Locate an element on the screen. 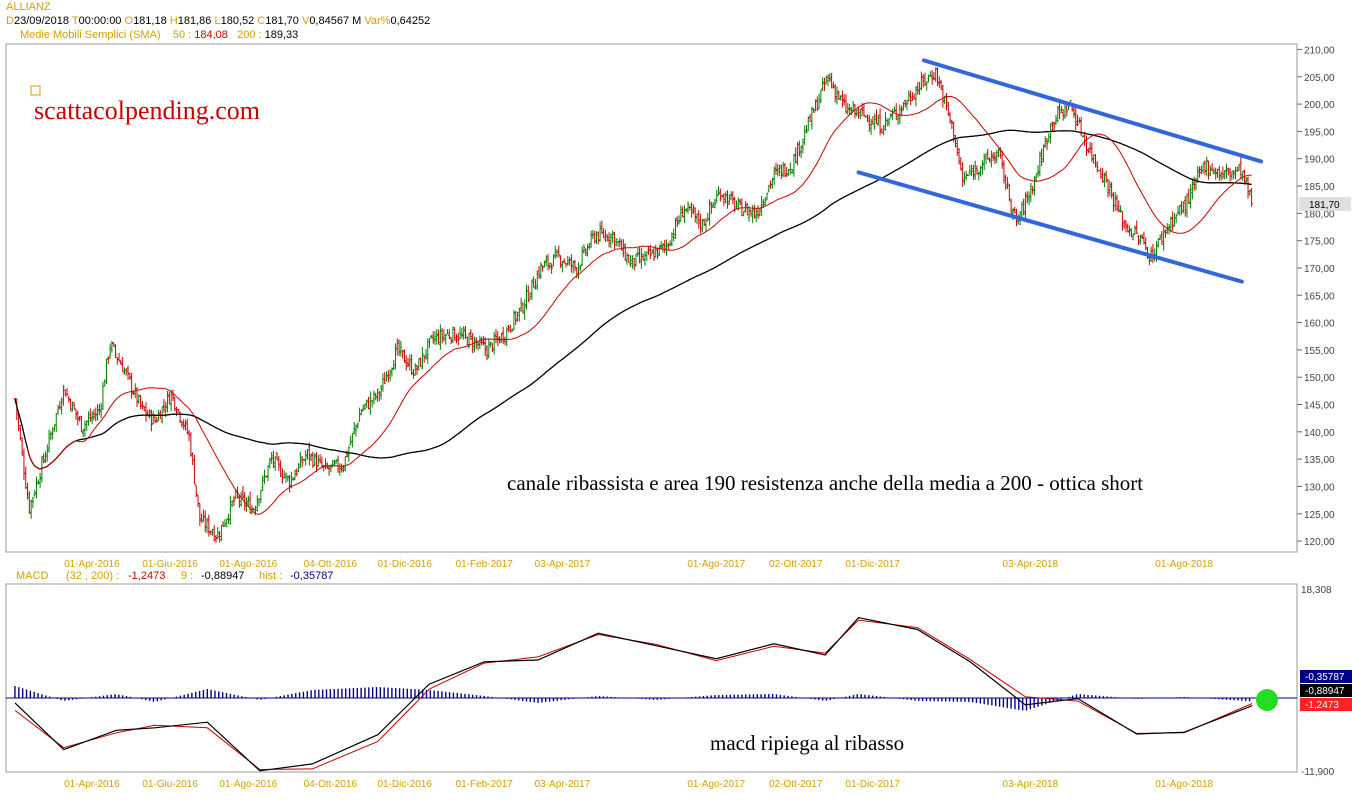 The image size is (1352, 800). macd-value: -1,2473 is located at coordinates (146, 576).